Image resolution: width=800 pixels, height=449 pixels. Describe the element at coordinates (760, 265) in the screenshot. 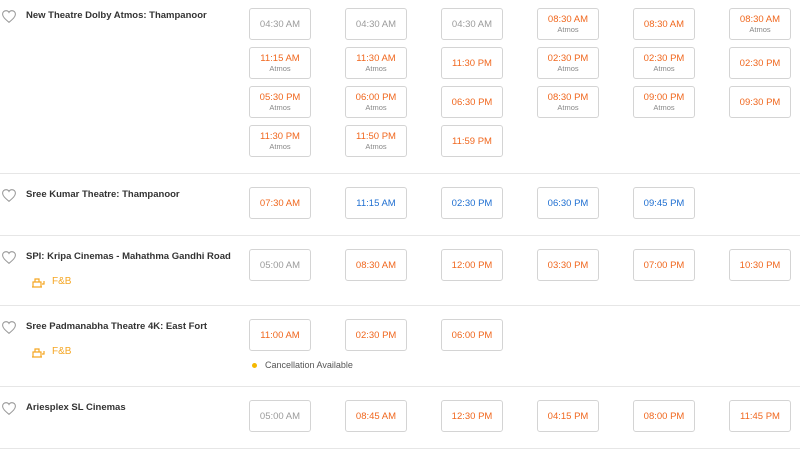

I see `showtime-button: 10:30 PM` at that location.